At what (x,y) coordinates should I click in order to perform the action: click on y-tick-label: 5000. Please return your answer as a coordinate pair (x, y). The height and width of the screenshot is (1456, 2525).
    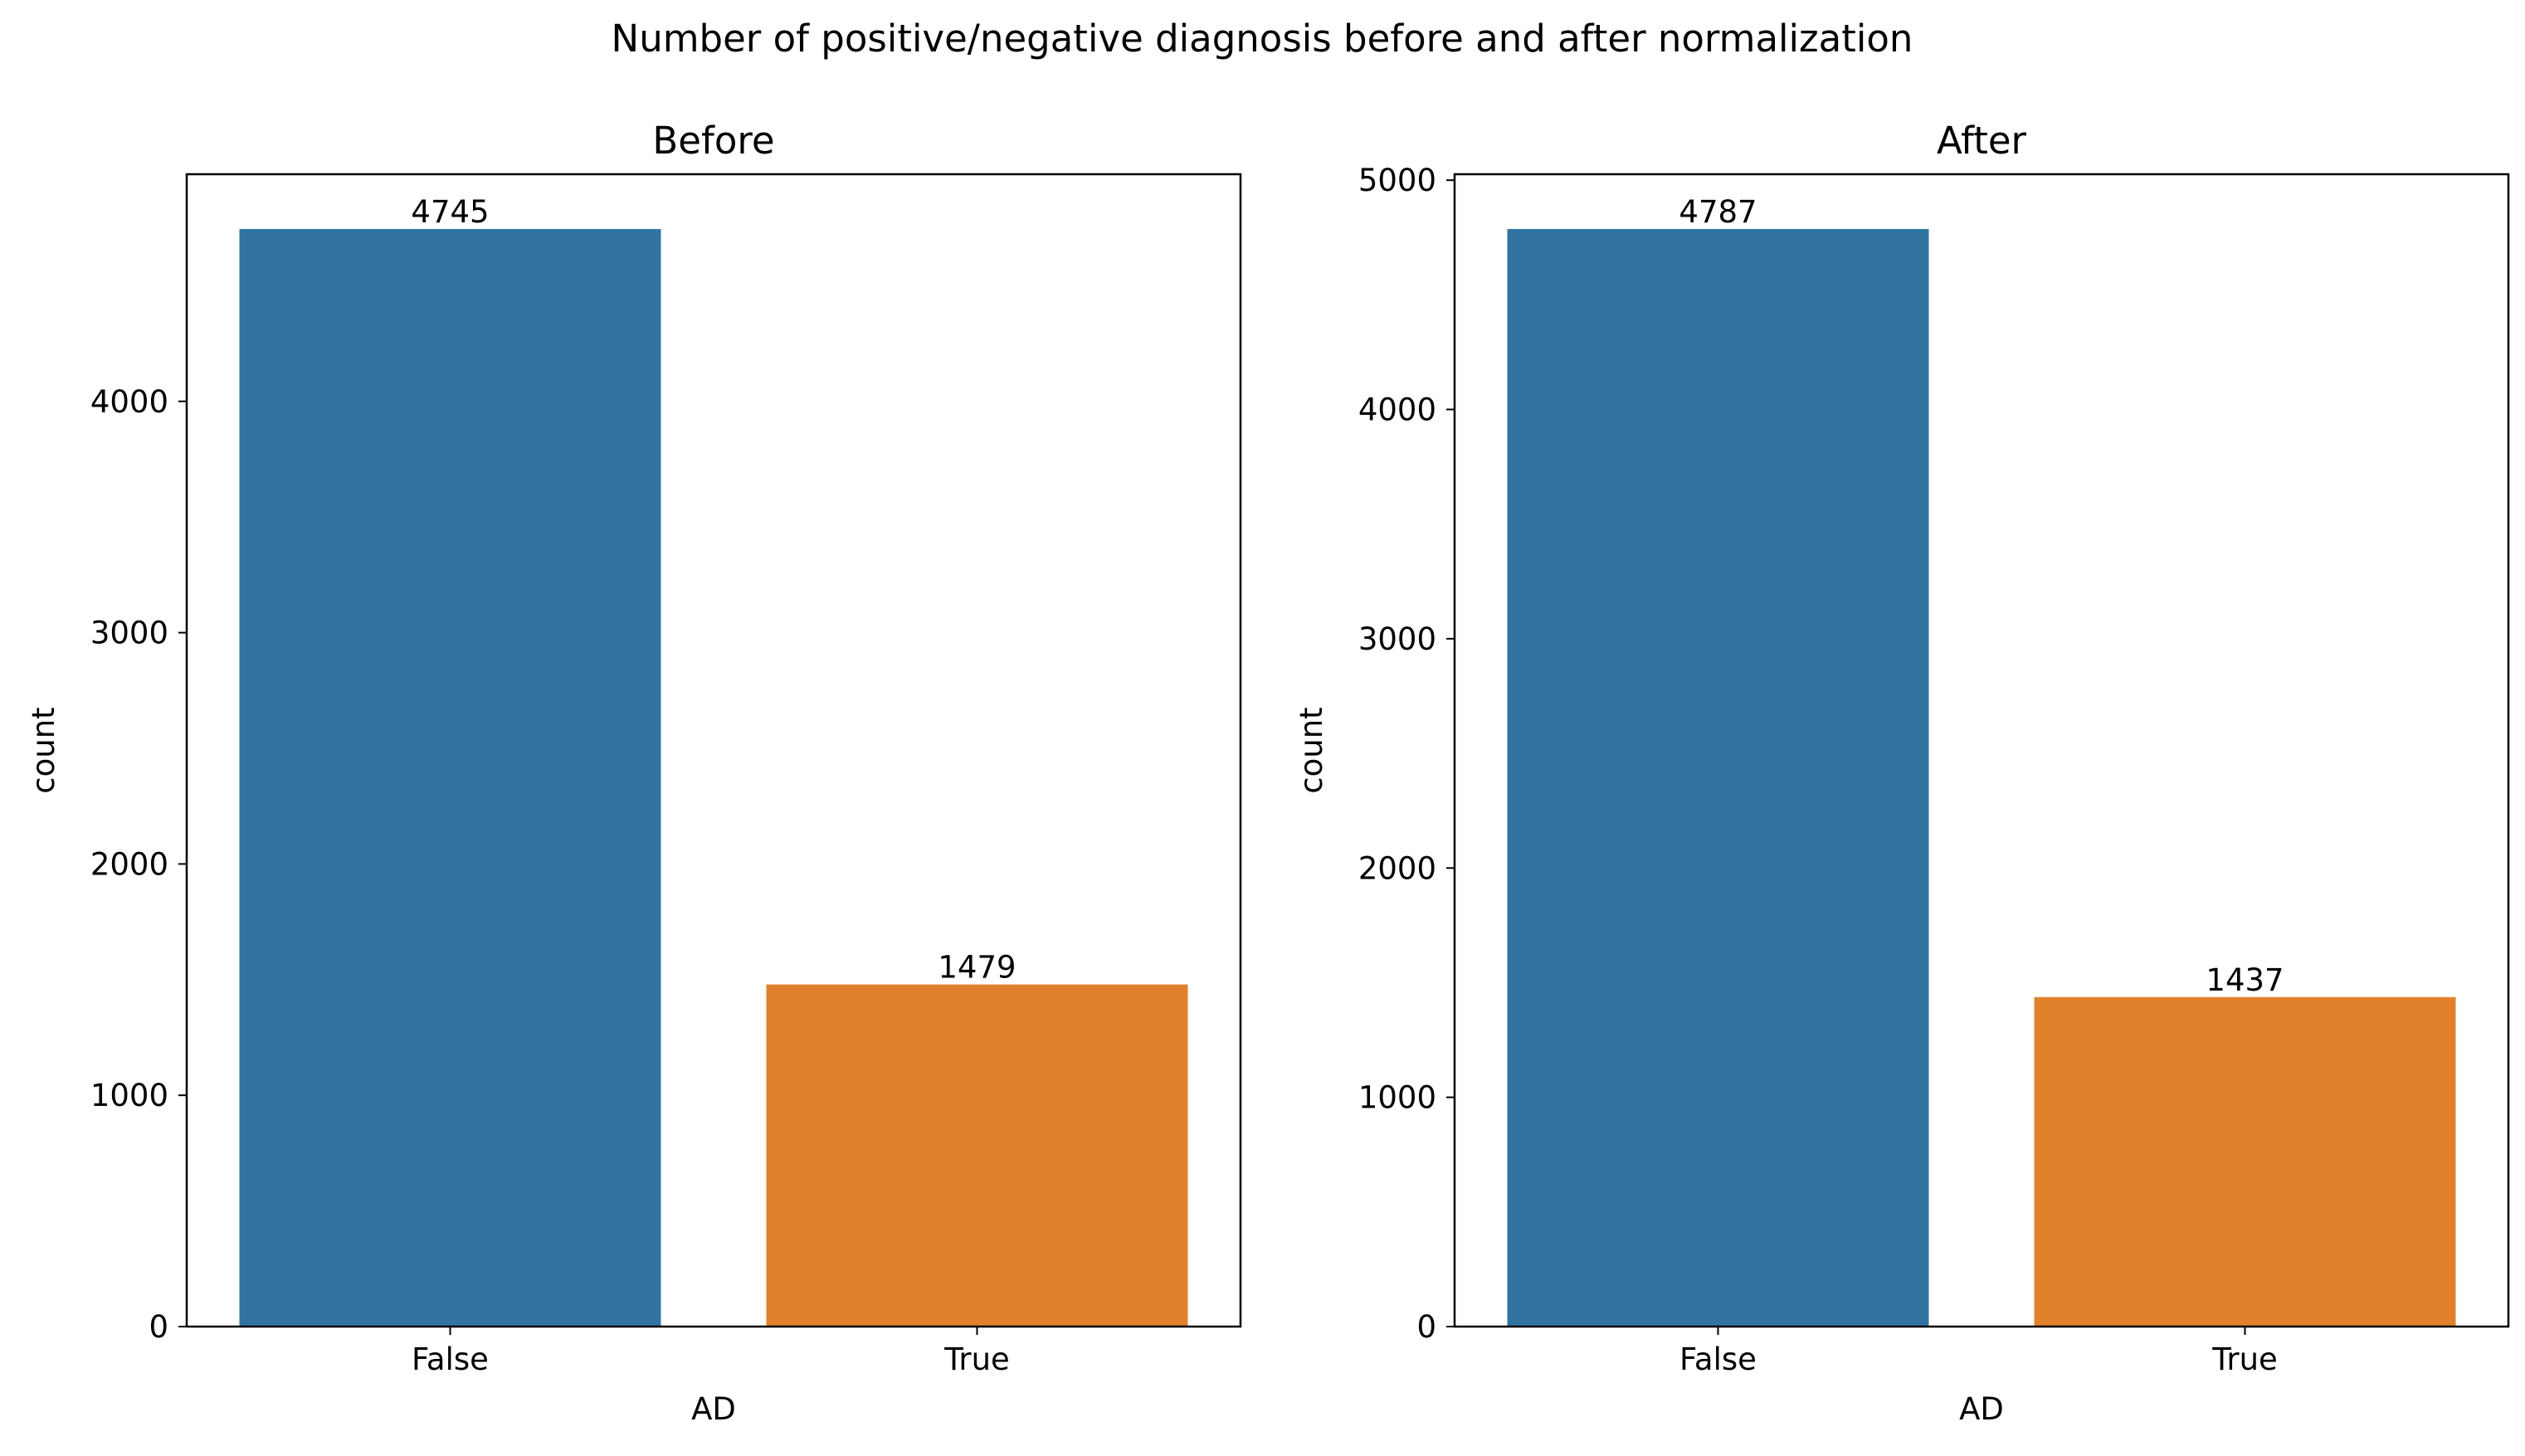
    Looking at the image, I should click on (1397, 180).